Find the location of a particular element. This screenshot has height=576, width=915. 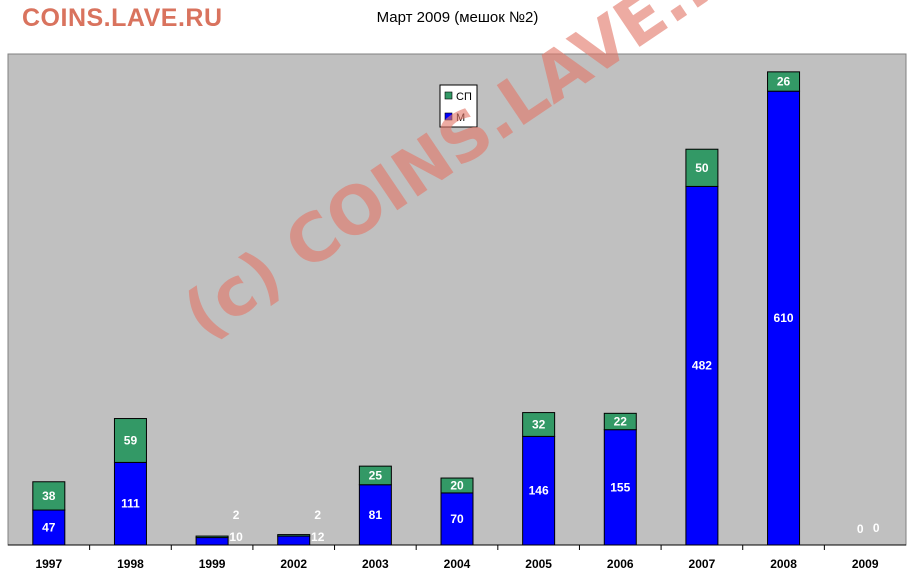

data-label-sp-2003: 25 is located at coordinates (376, 475).